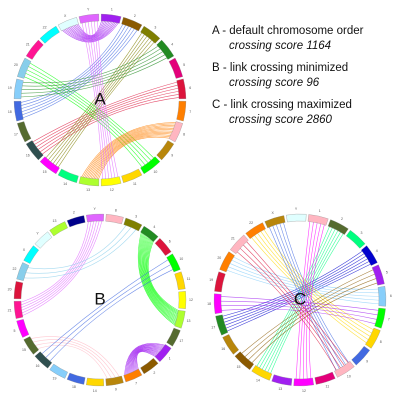 The height and width of the screenshot is (400, 400). Describe the element at coordinates (45, 172) in the screenshot. I see `chromosome-label: 15` at that location.